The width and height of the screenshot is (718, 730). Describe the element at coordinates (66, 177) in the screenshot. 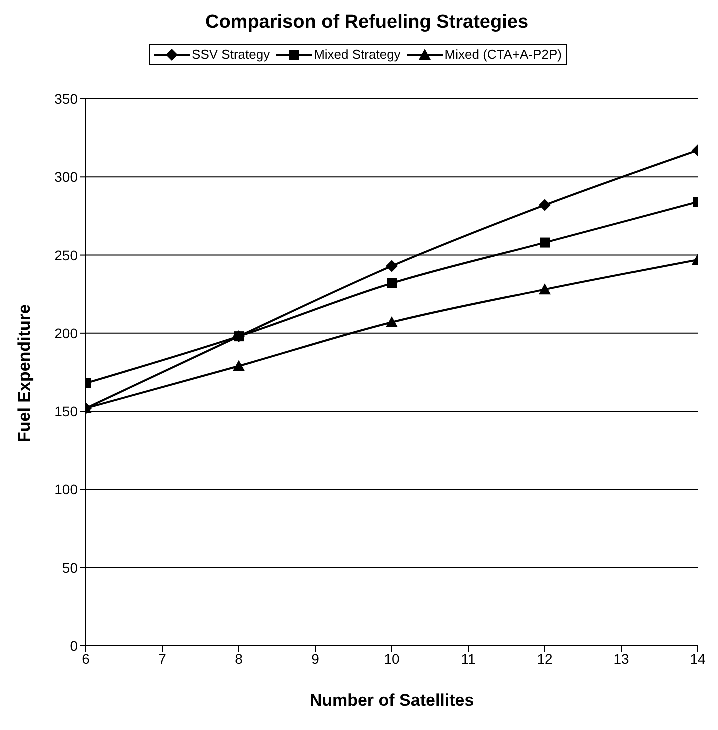

I see `y-tick-label: 300` at that location.